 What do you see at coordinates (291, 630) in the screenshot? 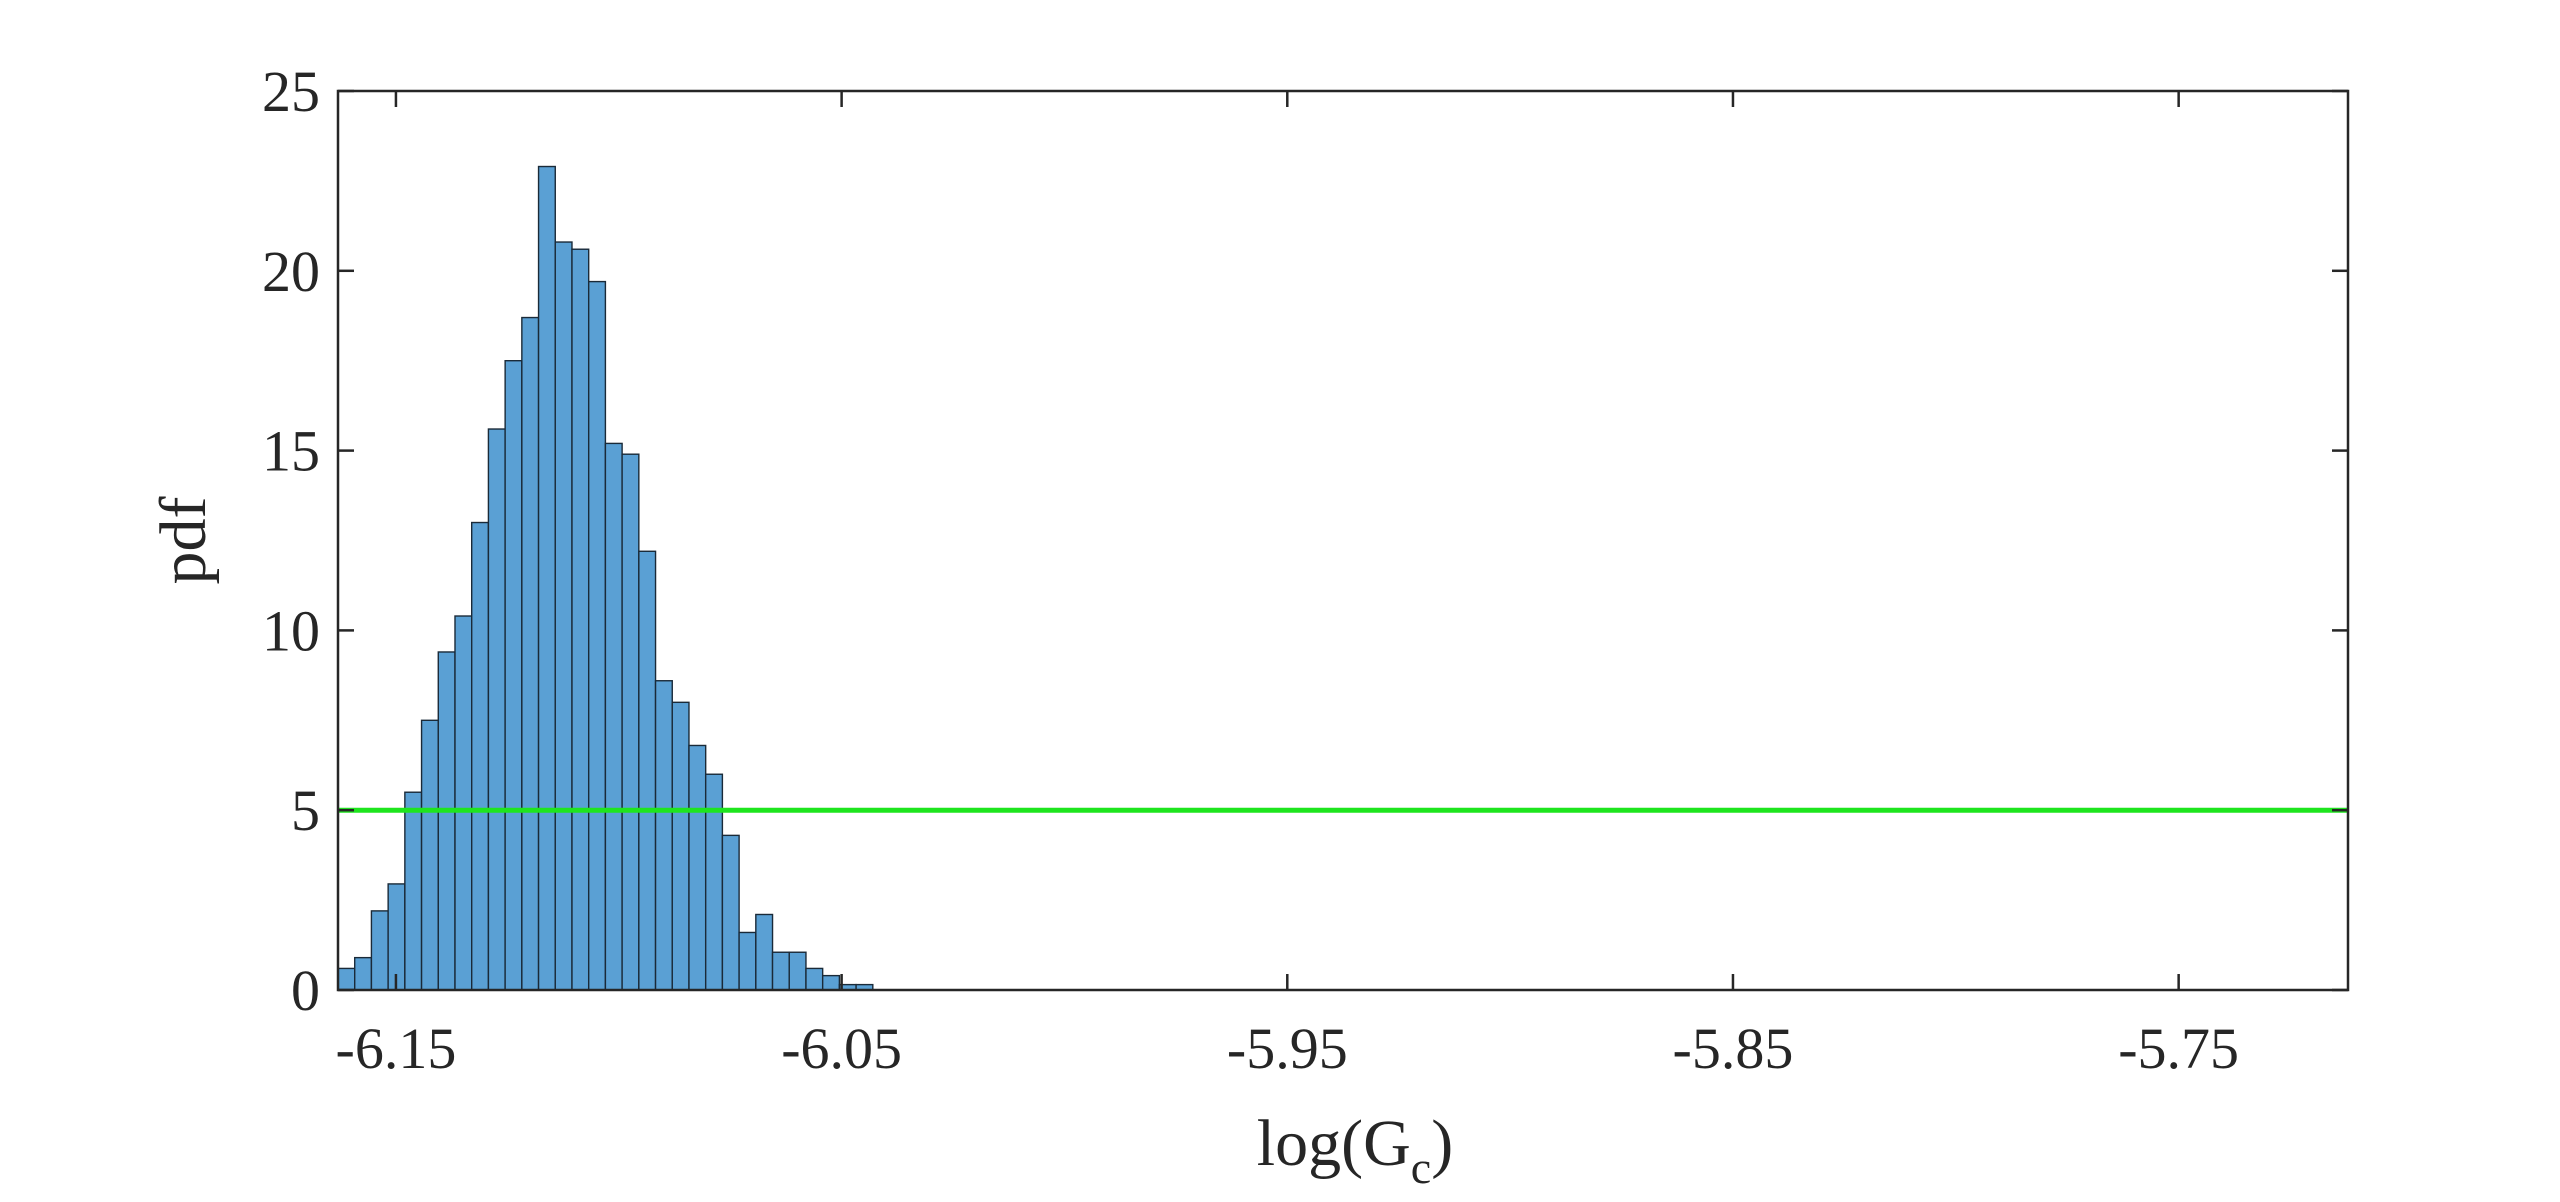
I see `y-tick-label: 10` at bounding box center [291, 630].